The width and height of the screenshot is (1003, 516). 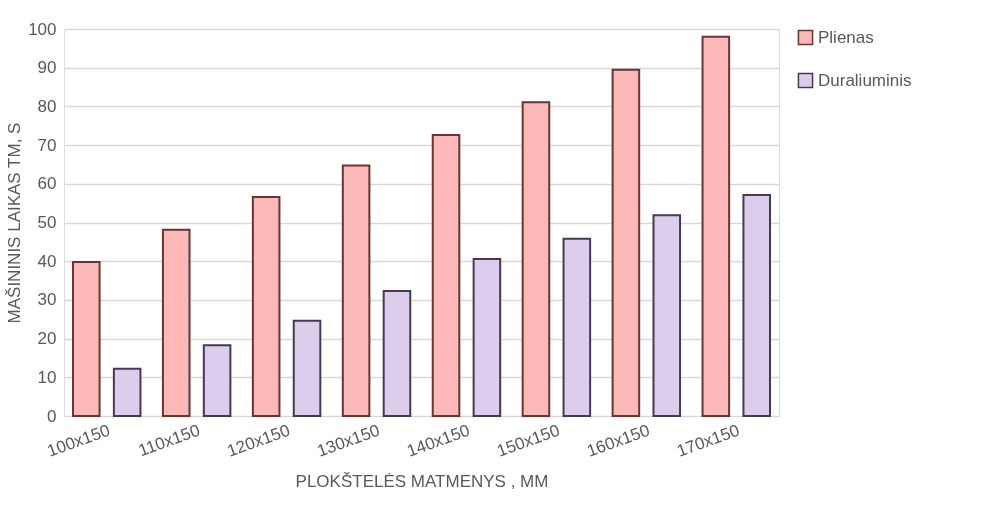 I want to click on y-tick-label: 70, so click(x=47, y=145).